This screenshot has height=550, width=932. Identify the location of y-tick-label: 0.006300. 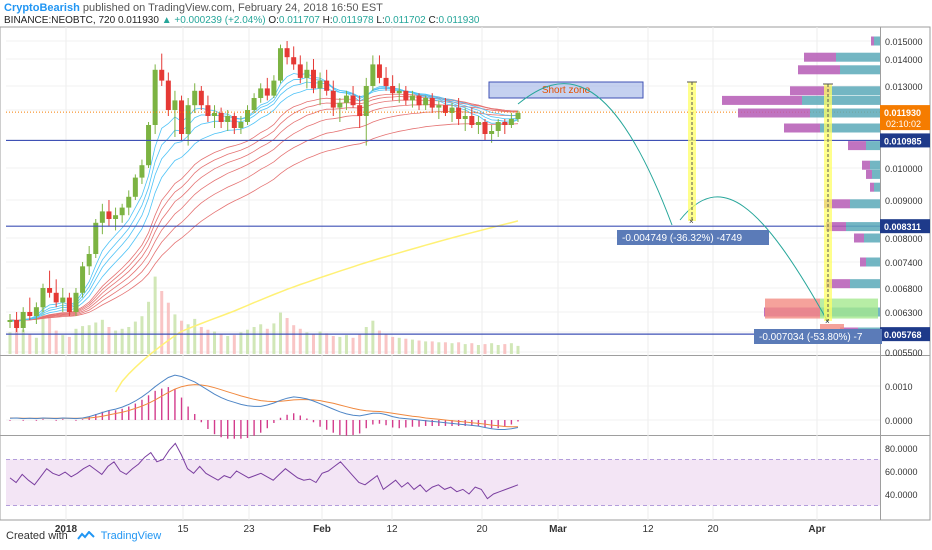
(904, 313).